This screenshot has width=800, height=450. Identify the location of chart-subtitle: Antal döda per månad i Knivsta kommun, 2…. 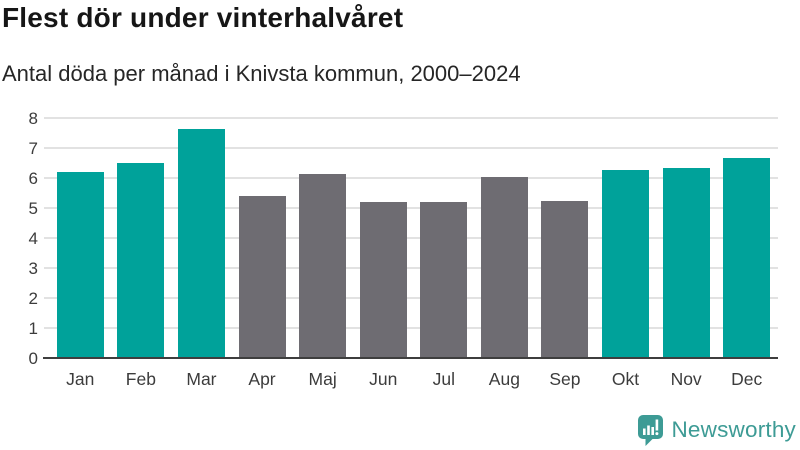
(261, 73).